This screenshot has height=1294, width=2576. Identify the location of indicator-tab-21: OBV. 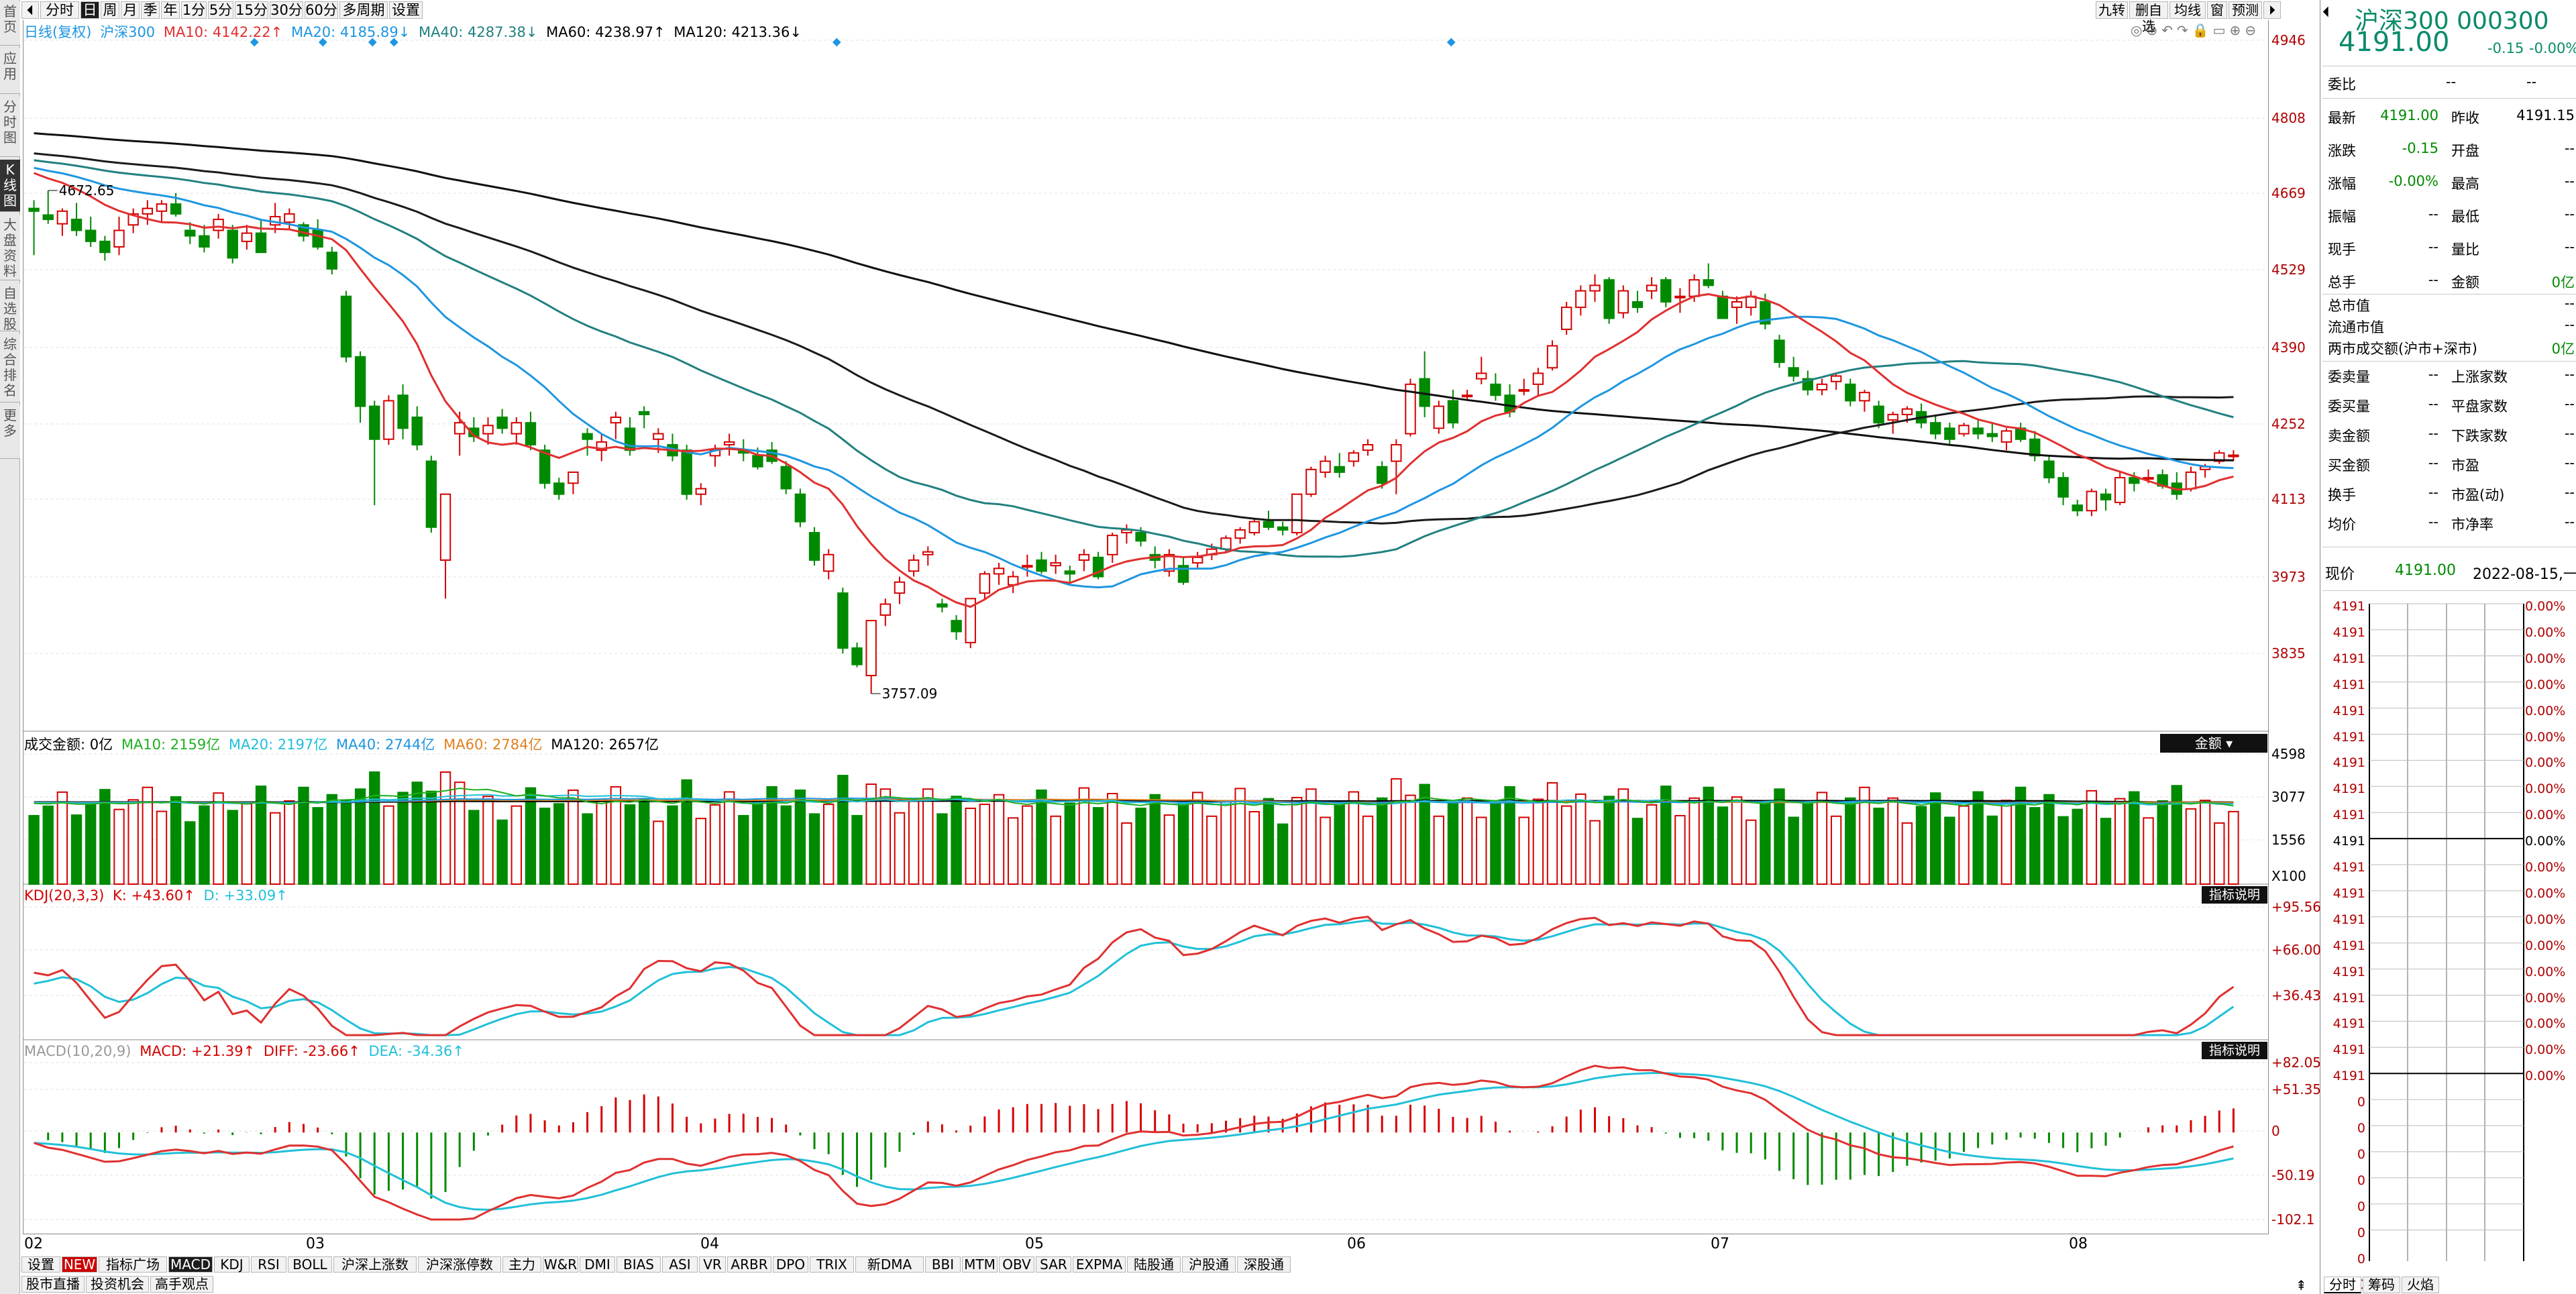
(1016, 1264).